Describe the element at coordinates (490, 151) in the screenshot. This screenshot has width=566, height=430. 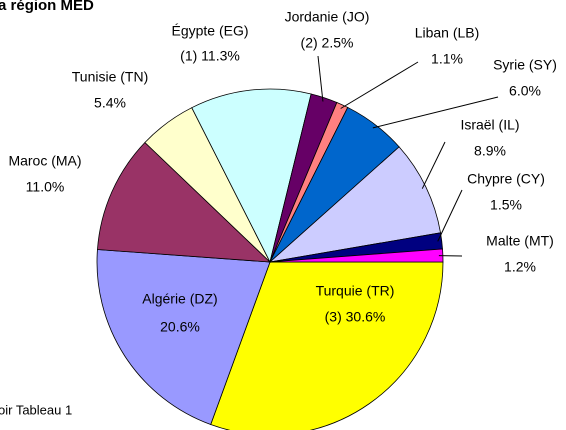
I see `value-label: 8.9%` at that location.